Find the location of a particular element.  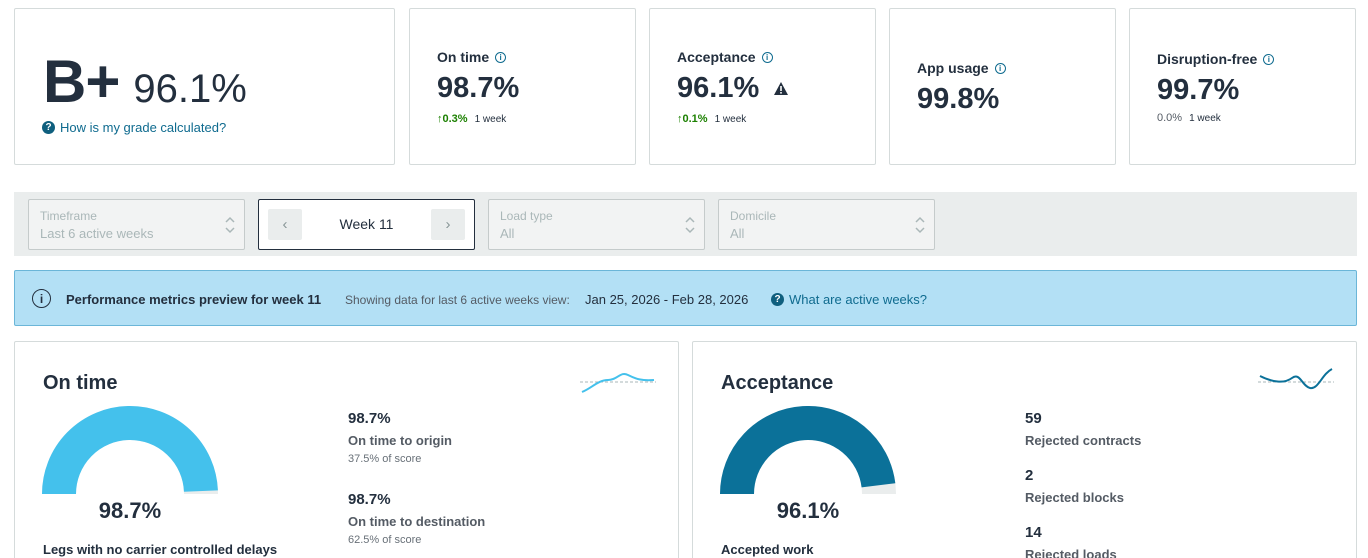

timeframe-label: Timeframe is located at coordinates (68, 216).